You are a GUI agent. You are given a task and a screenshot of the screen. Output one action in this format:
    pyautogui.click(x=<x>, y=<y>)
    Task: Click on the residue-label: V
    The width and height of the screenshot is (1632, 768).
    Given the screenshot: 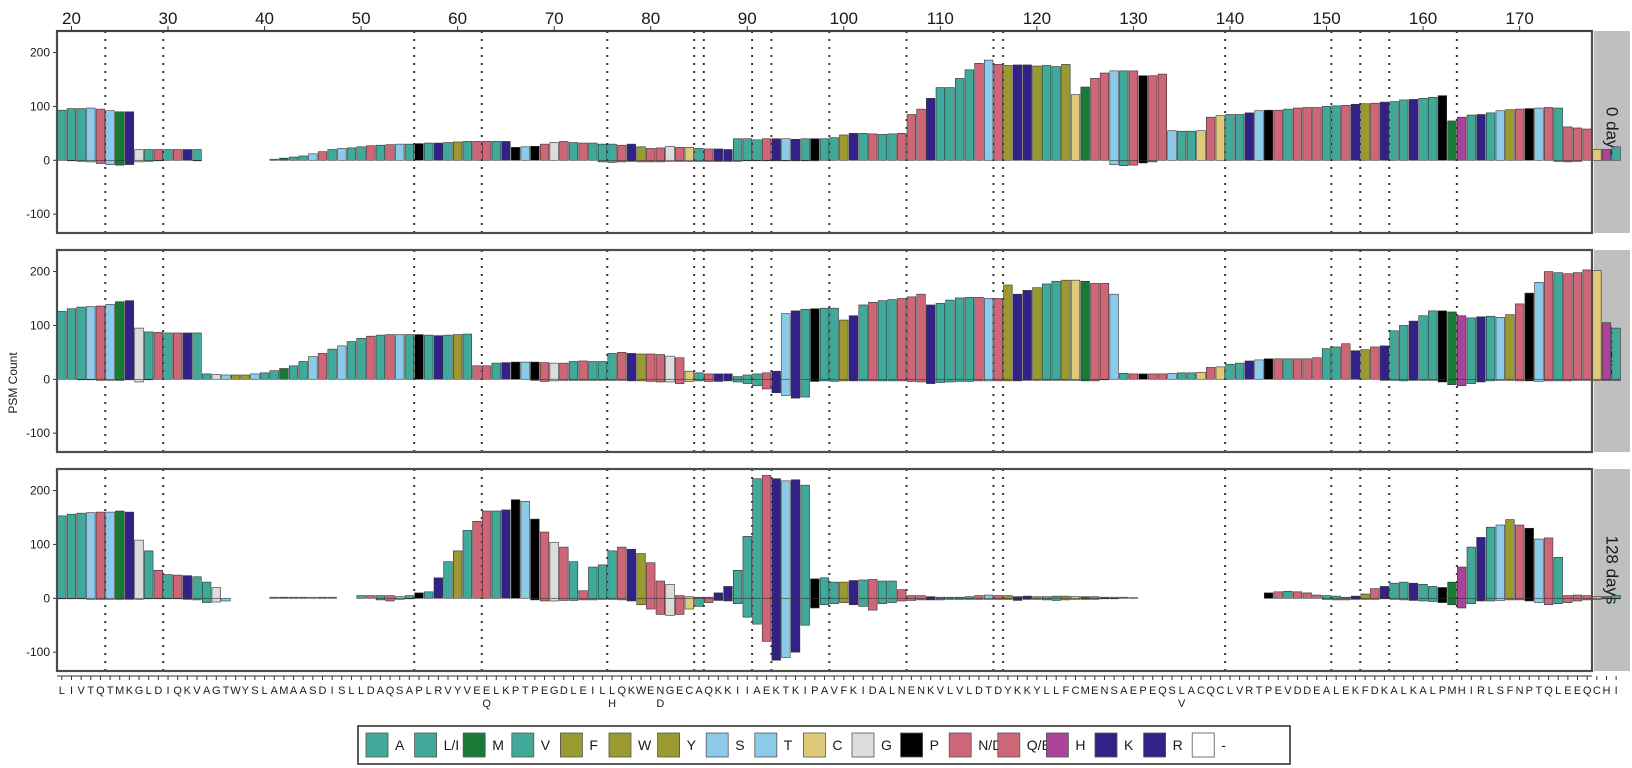 What is the action you would take?
    pyautogui.click(x=834, y=691)
    